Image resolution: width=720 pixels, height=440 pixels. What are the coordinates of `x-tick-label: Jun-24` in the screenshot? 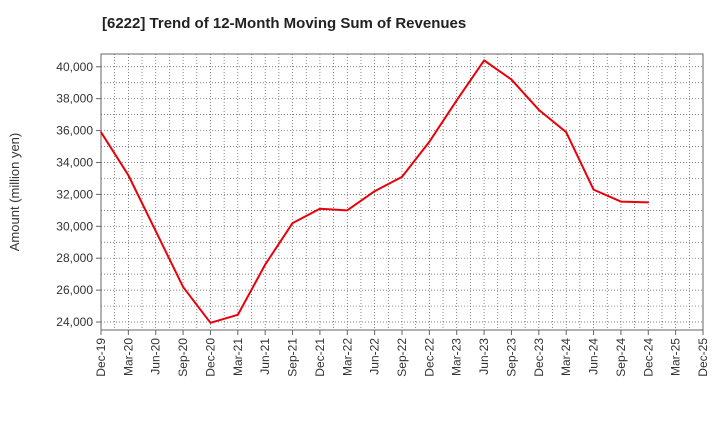 It's located at (594, 356).